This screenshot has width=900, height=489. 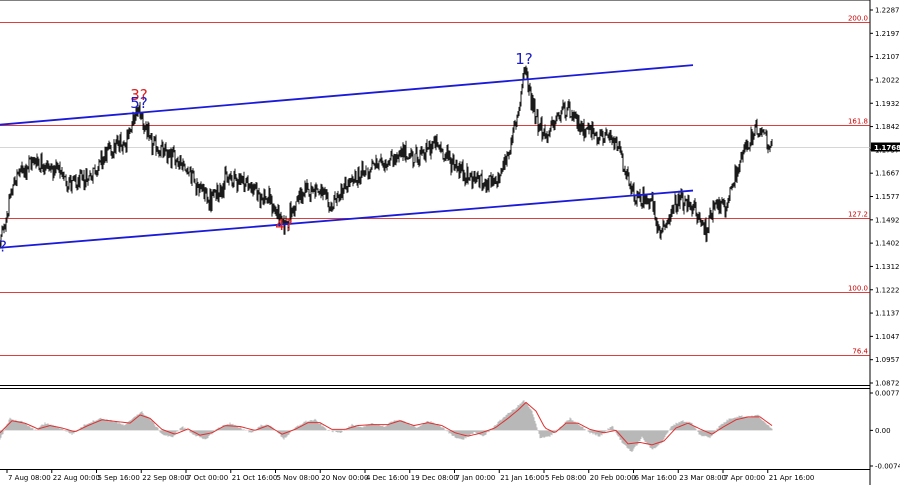 I want to click on price-axis-tick-label: 1.2107, so click(x=887, y=57).